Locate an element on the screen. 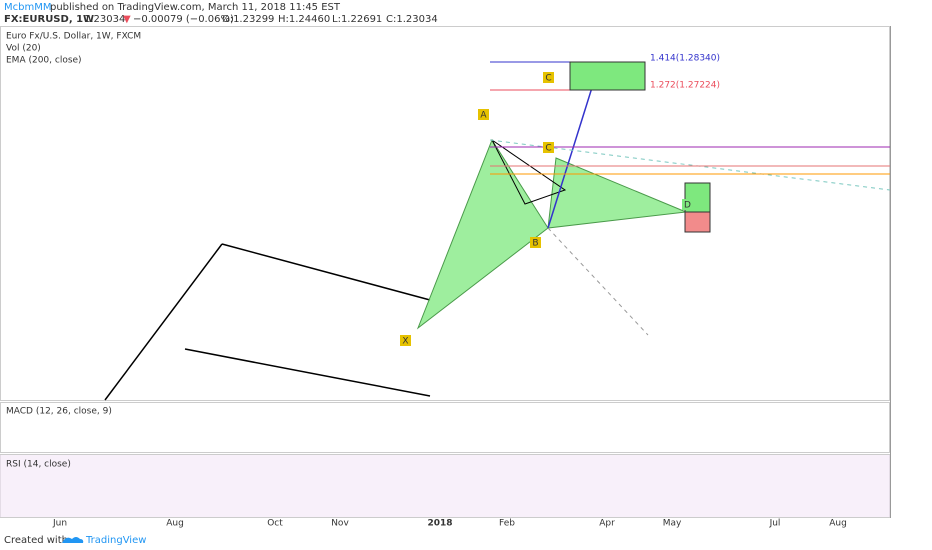 This screenshot has height=550, width=932. footer-brand: TradingView is located at coordinates (115, 540).